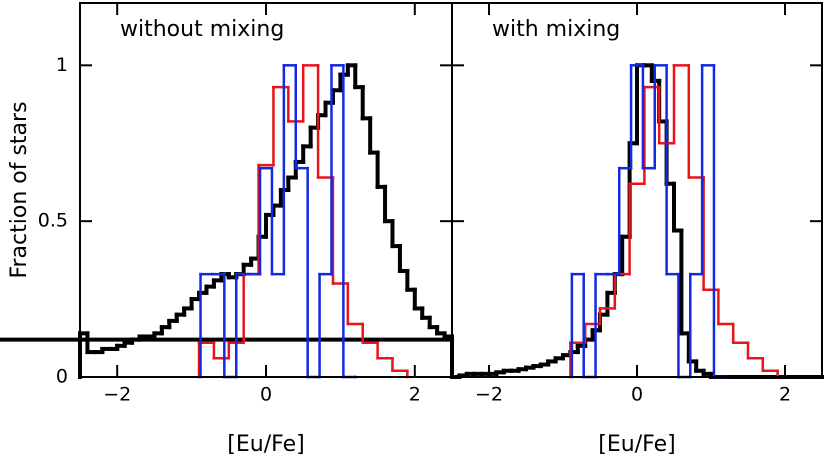 The height and width of the screenshot is (472, 830). I want to click on y-tick-label: 0.5, so click(53, 221).